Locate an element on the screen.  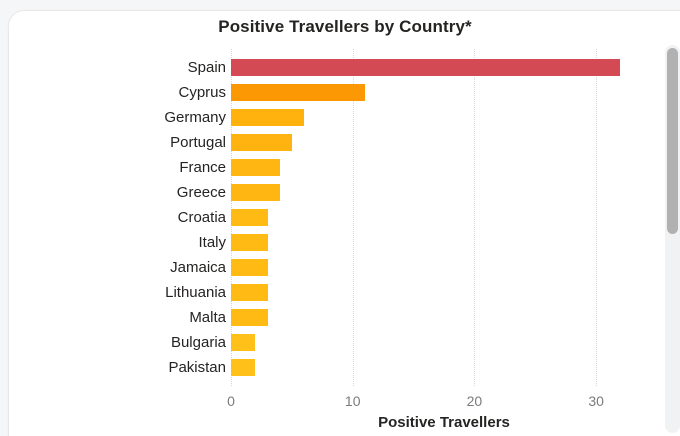
category-label-france: France is located at coordinates (202, 167).